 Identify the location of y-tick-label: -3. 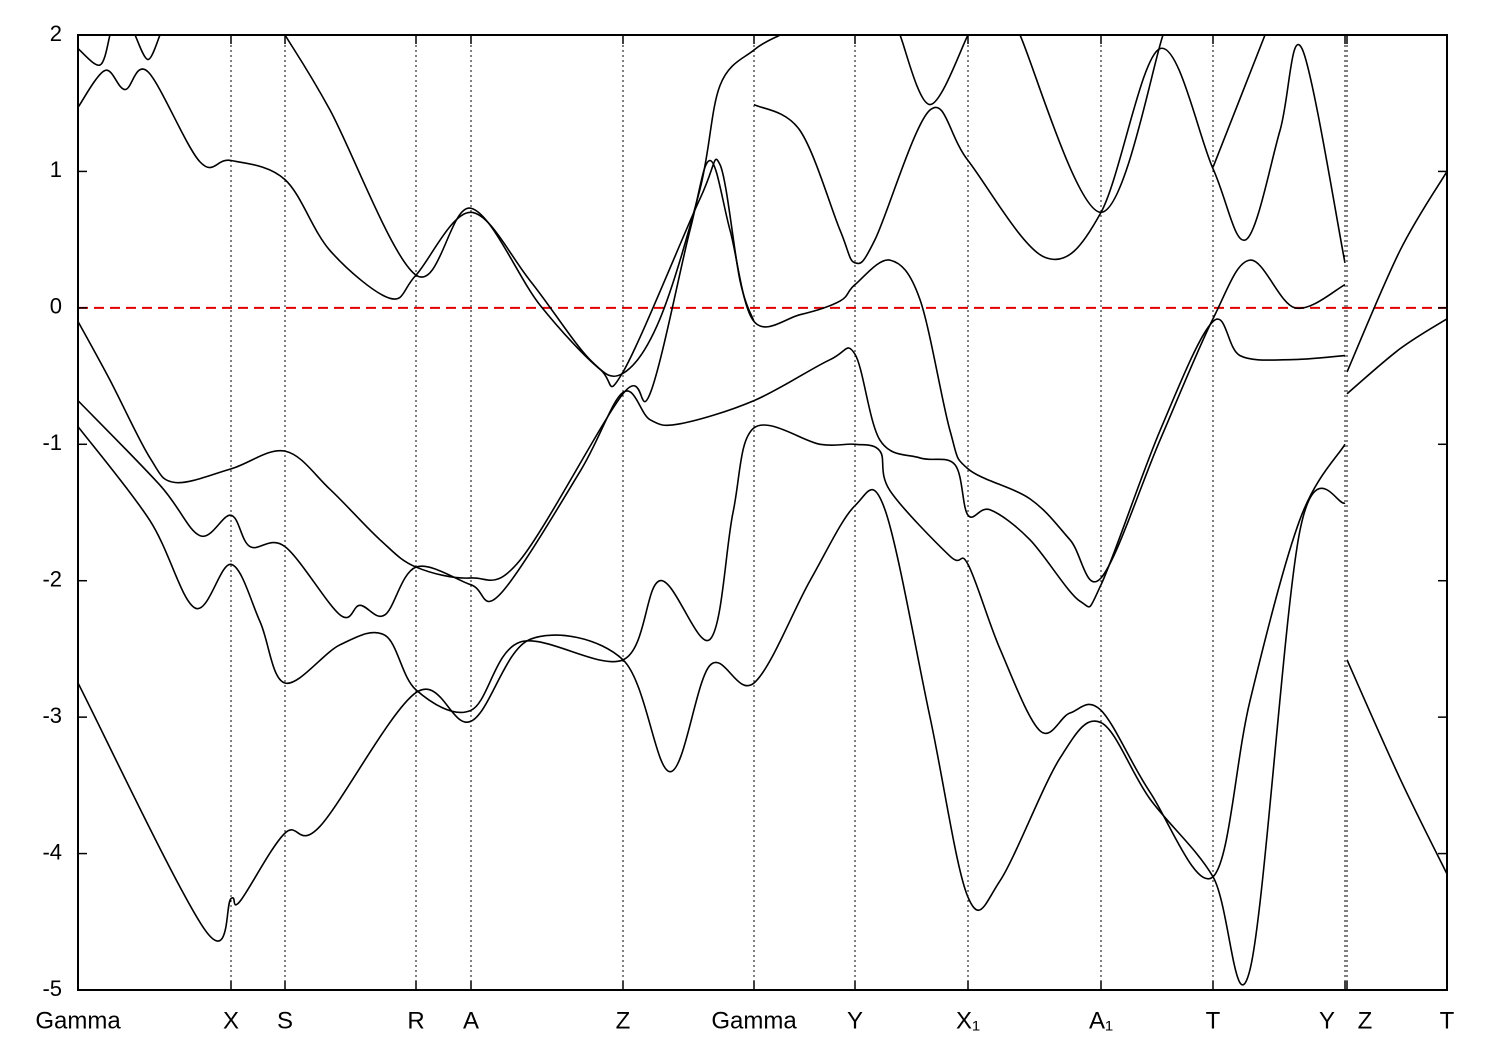
(52, 715).